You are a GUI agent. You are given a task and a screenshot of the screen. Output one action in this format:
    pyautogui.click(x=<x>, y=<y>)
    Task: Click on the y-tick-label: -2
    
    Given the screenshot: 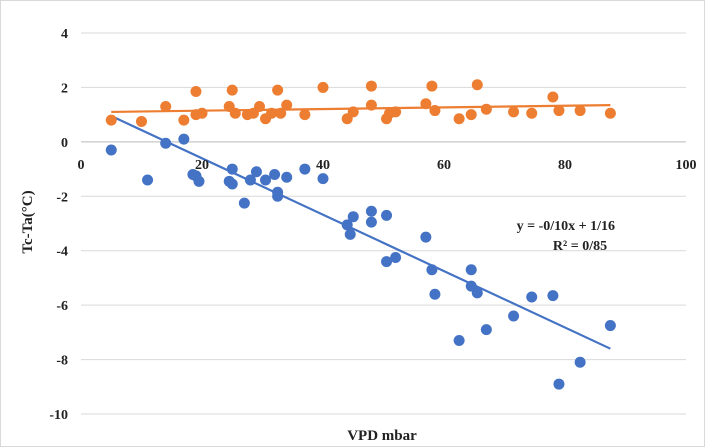 What is the action you would take?
    pyautogui.click(x=62, y=197)
    